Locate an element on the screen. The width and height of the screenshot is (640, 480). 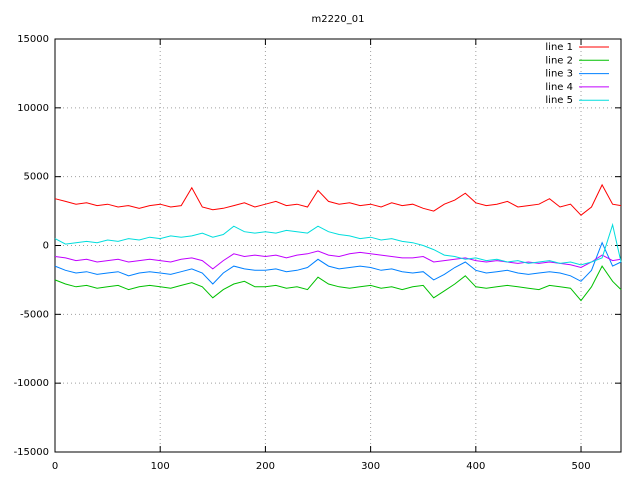
y-tick-label: 5000 is located at coordinates (36, 177).